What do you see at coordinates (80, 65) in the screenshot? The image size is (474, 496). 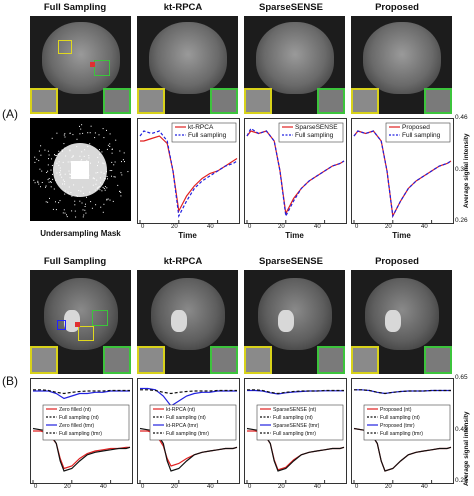 I see `mri-image-full-sampling` at bounding box center [80, 65].